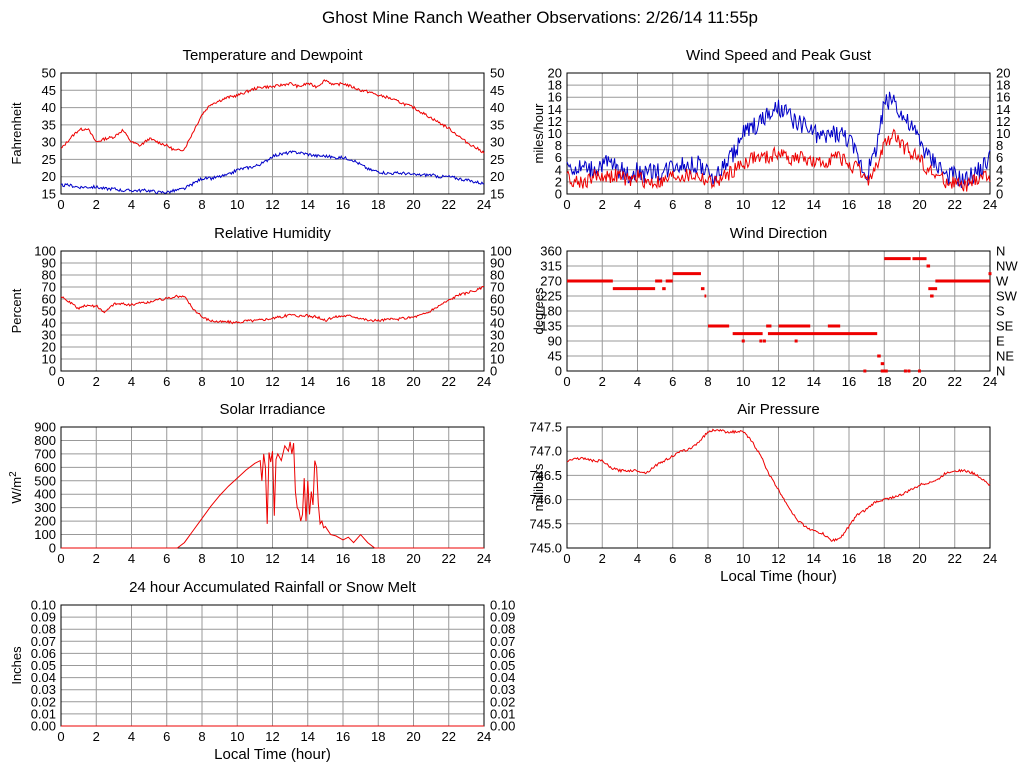 The height and width of the screenshot is (768, 1024). Describe the element at coordinates (45, 467) in the screenshot. I see `solar-y-tick-label: 600` at that location.